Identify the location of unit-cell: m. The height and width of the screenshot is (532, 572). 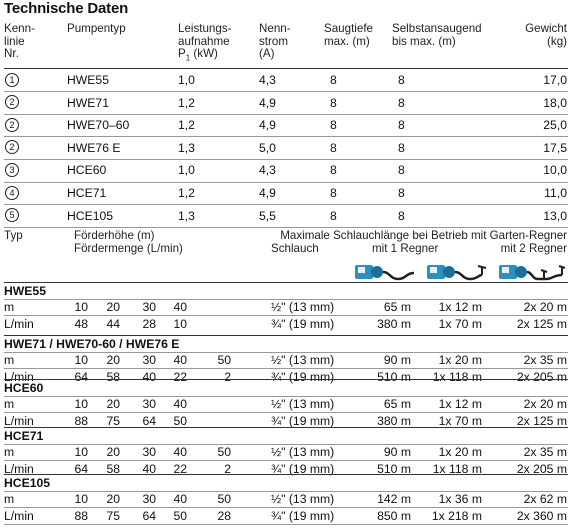
(9, 360).